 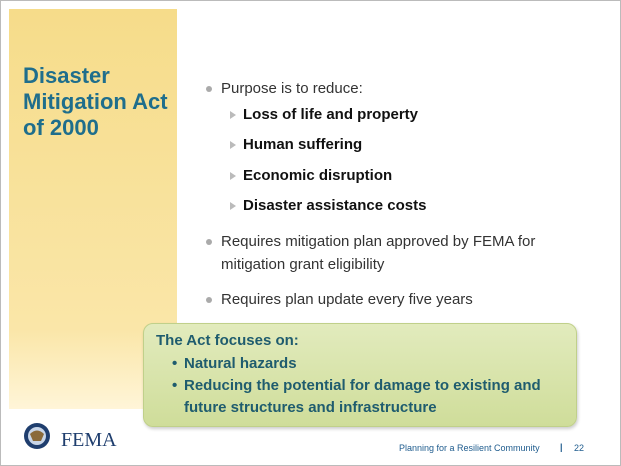 What do you see at coordinates (324, 114) in the screenshot?
I see `sub-bullet: Loss of life and property` at bounding box center [324, 114].